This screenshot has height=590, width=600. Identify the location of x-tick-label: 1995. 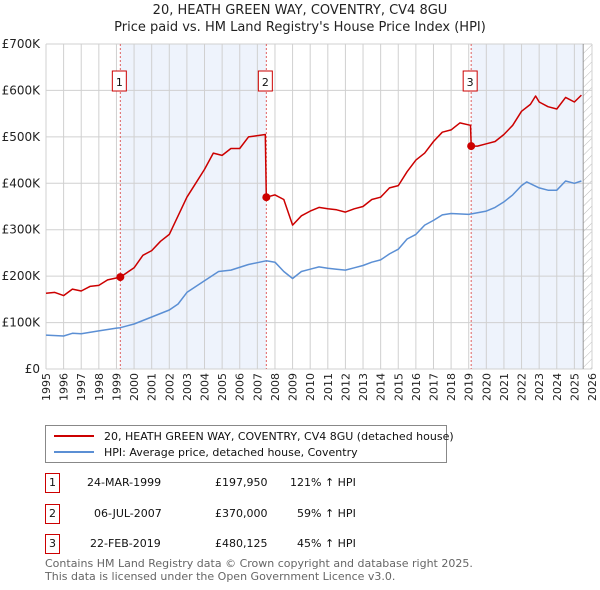
(46, 387).